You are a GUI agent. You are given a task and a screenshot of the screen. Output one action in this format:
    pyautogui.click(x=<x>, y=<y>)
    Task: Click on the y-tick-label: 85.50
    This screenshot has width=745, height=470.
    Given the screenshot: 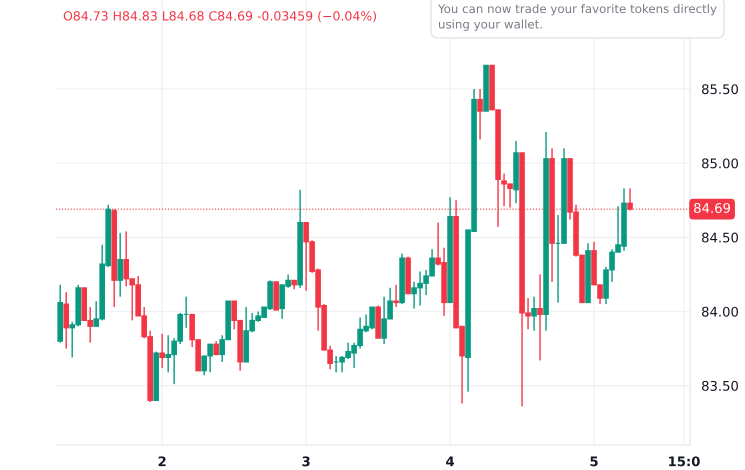 What is the action you would take?
    pyautogui.click(x=720, y=89)
    